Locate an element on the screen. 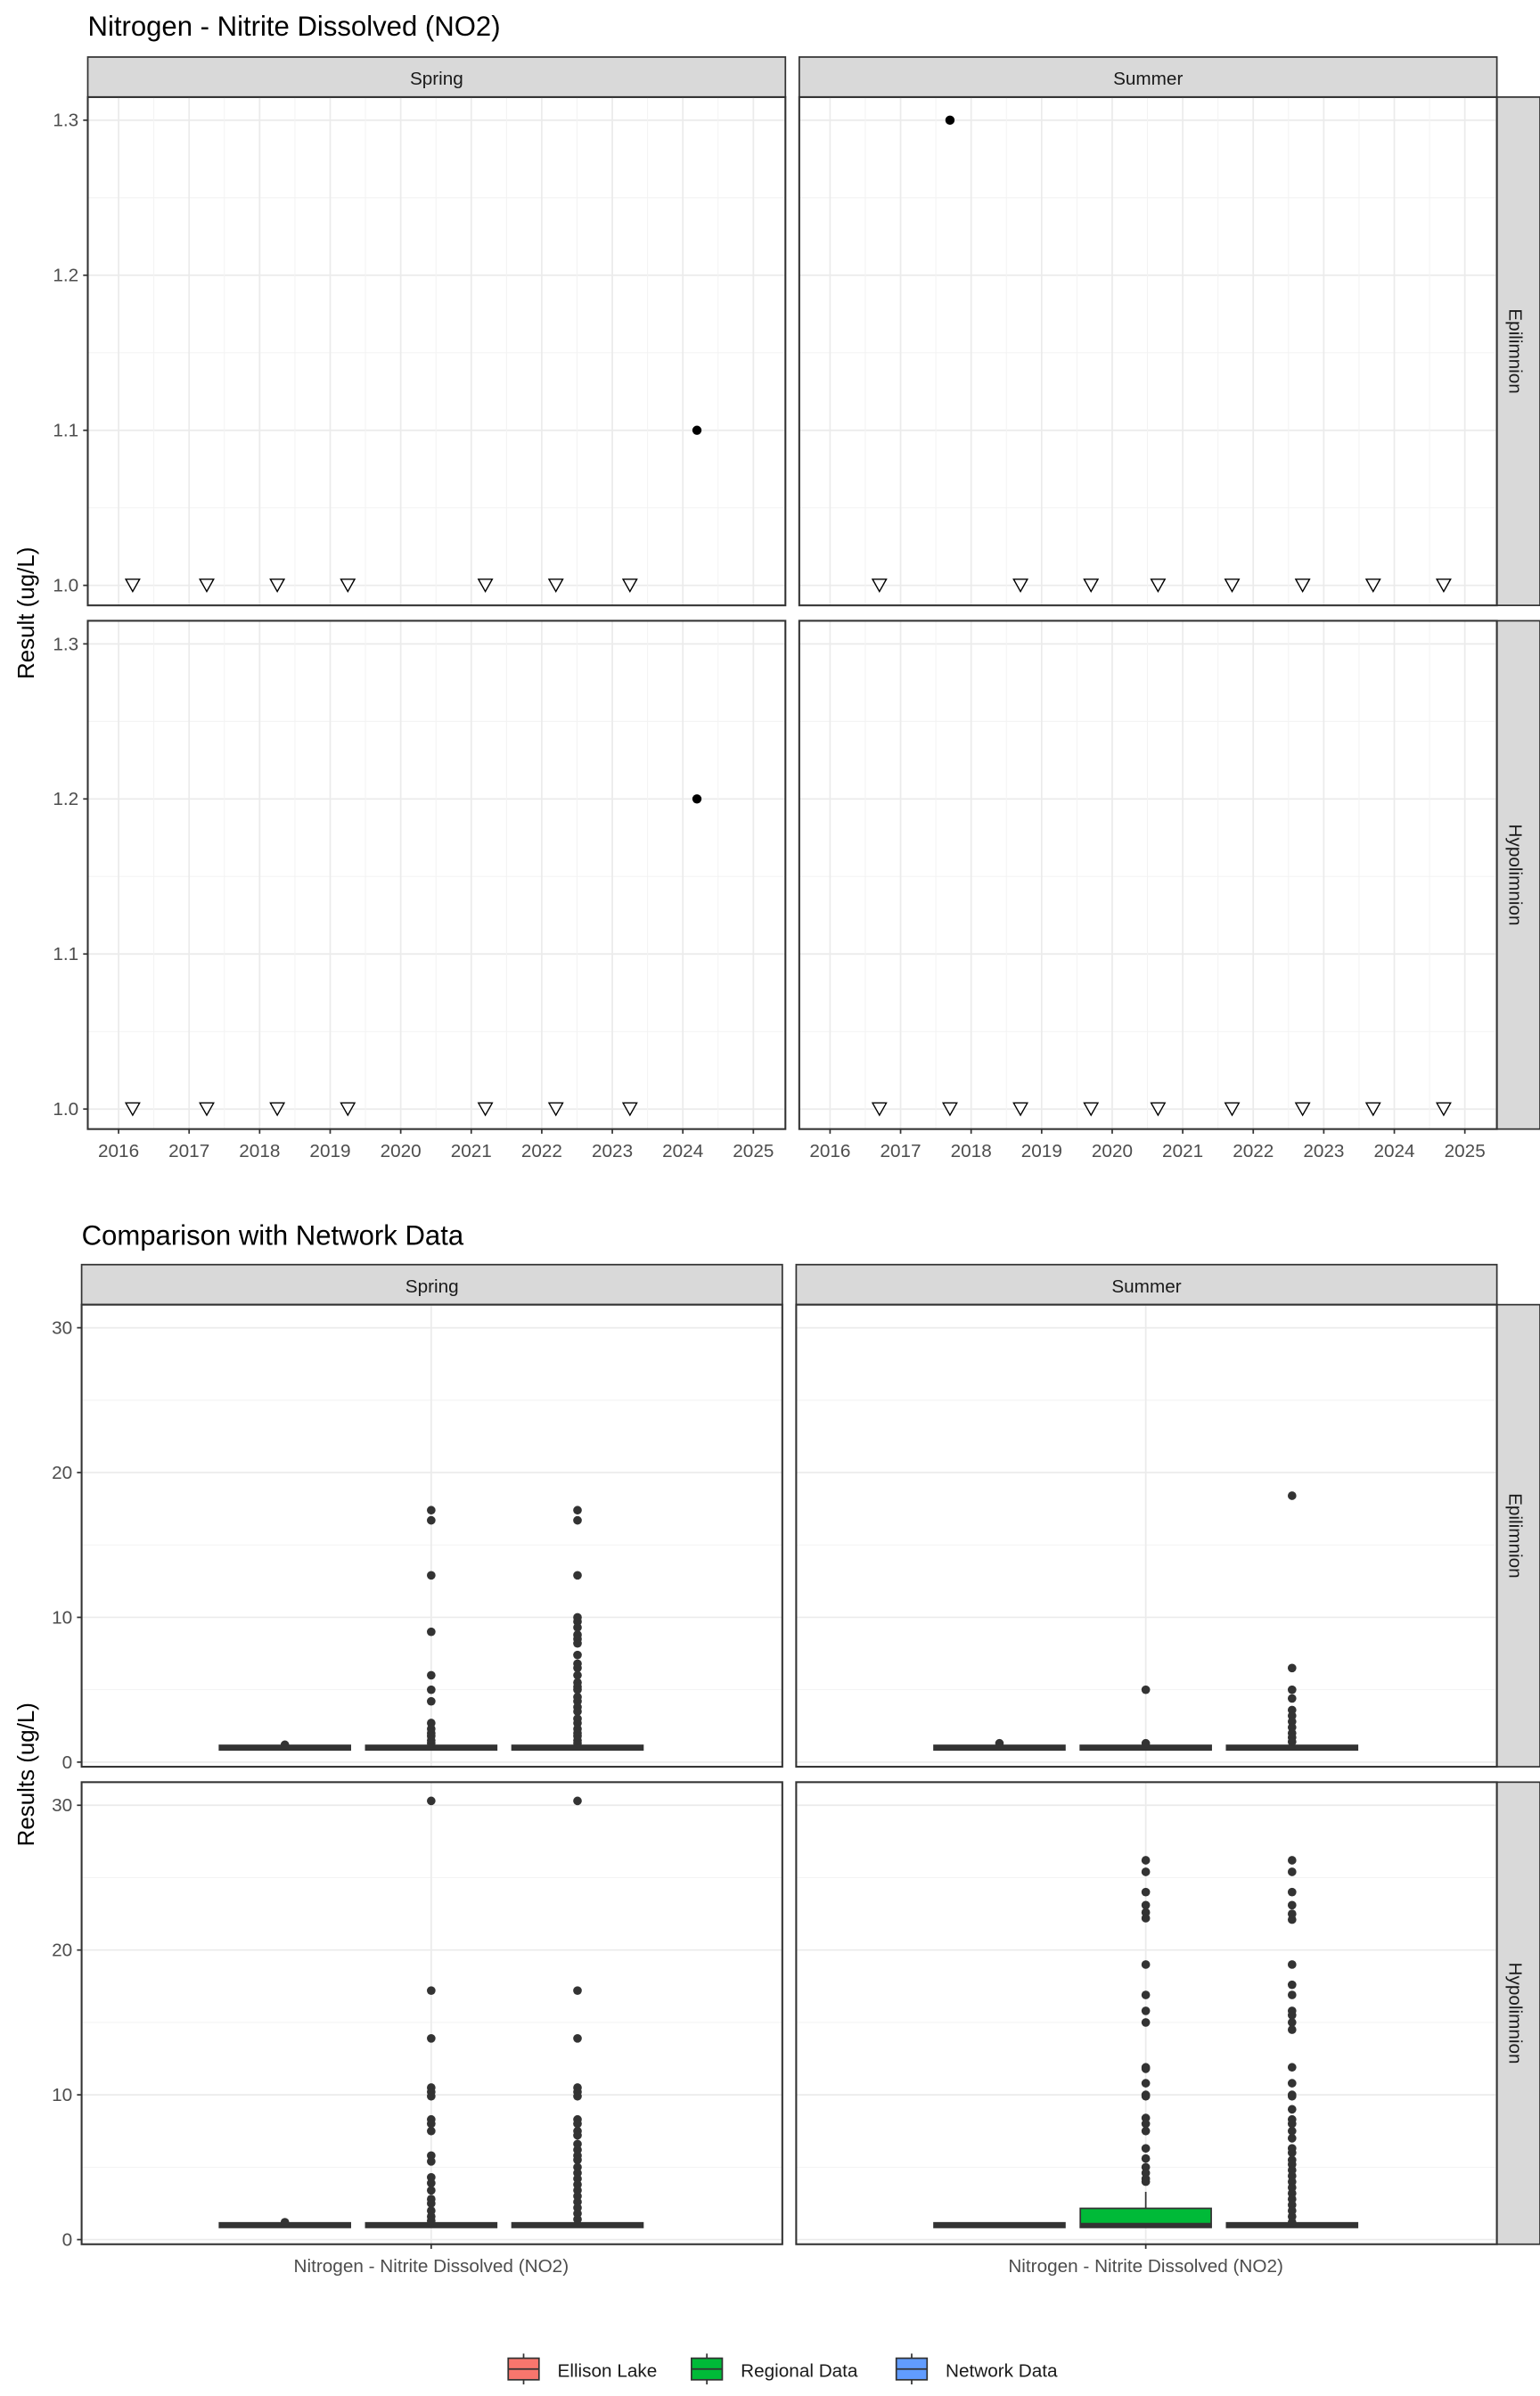  panel-summer-epilimnion is located at coordinates (1148, 351).